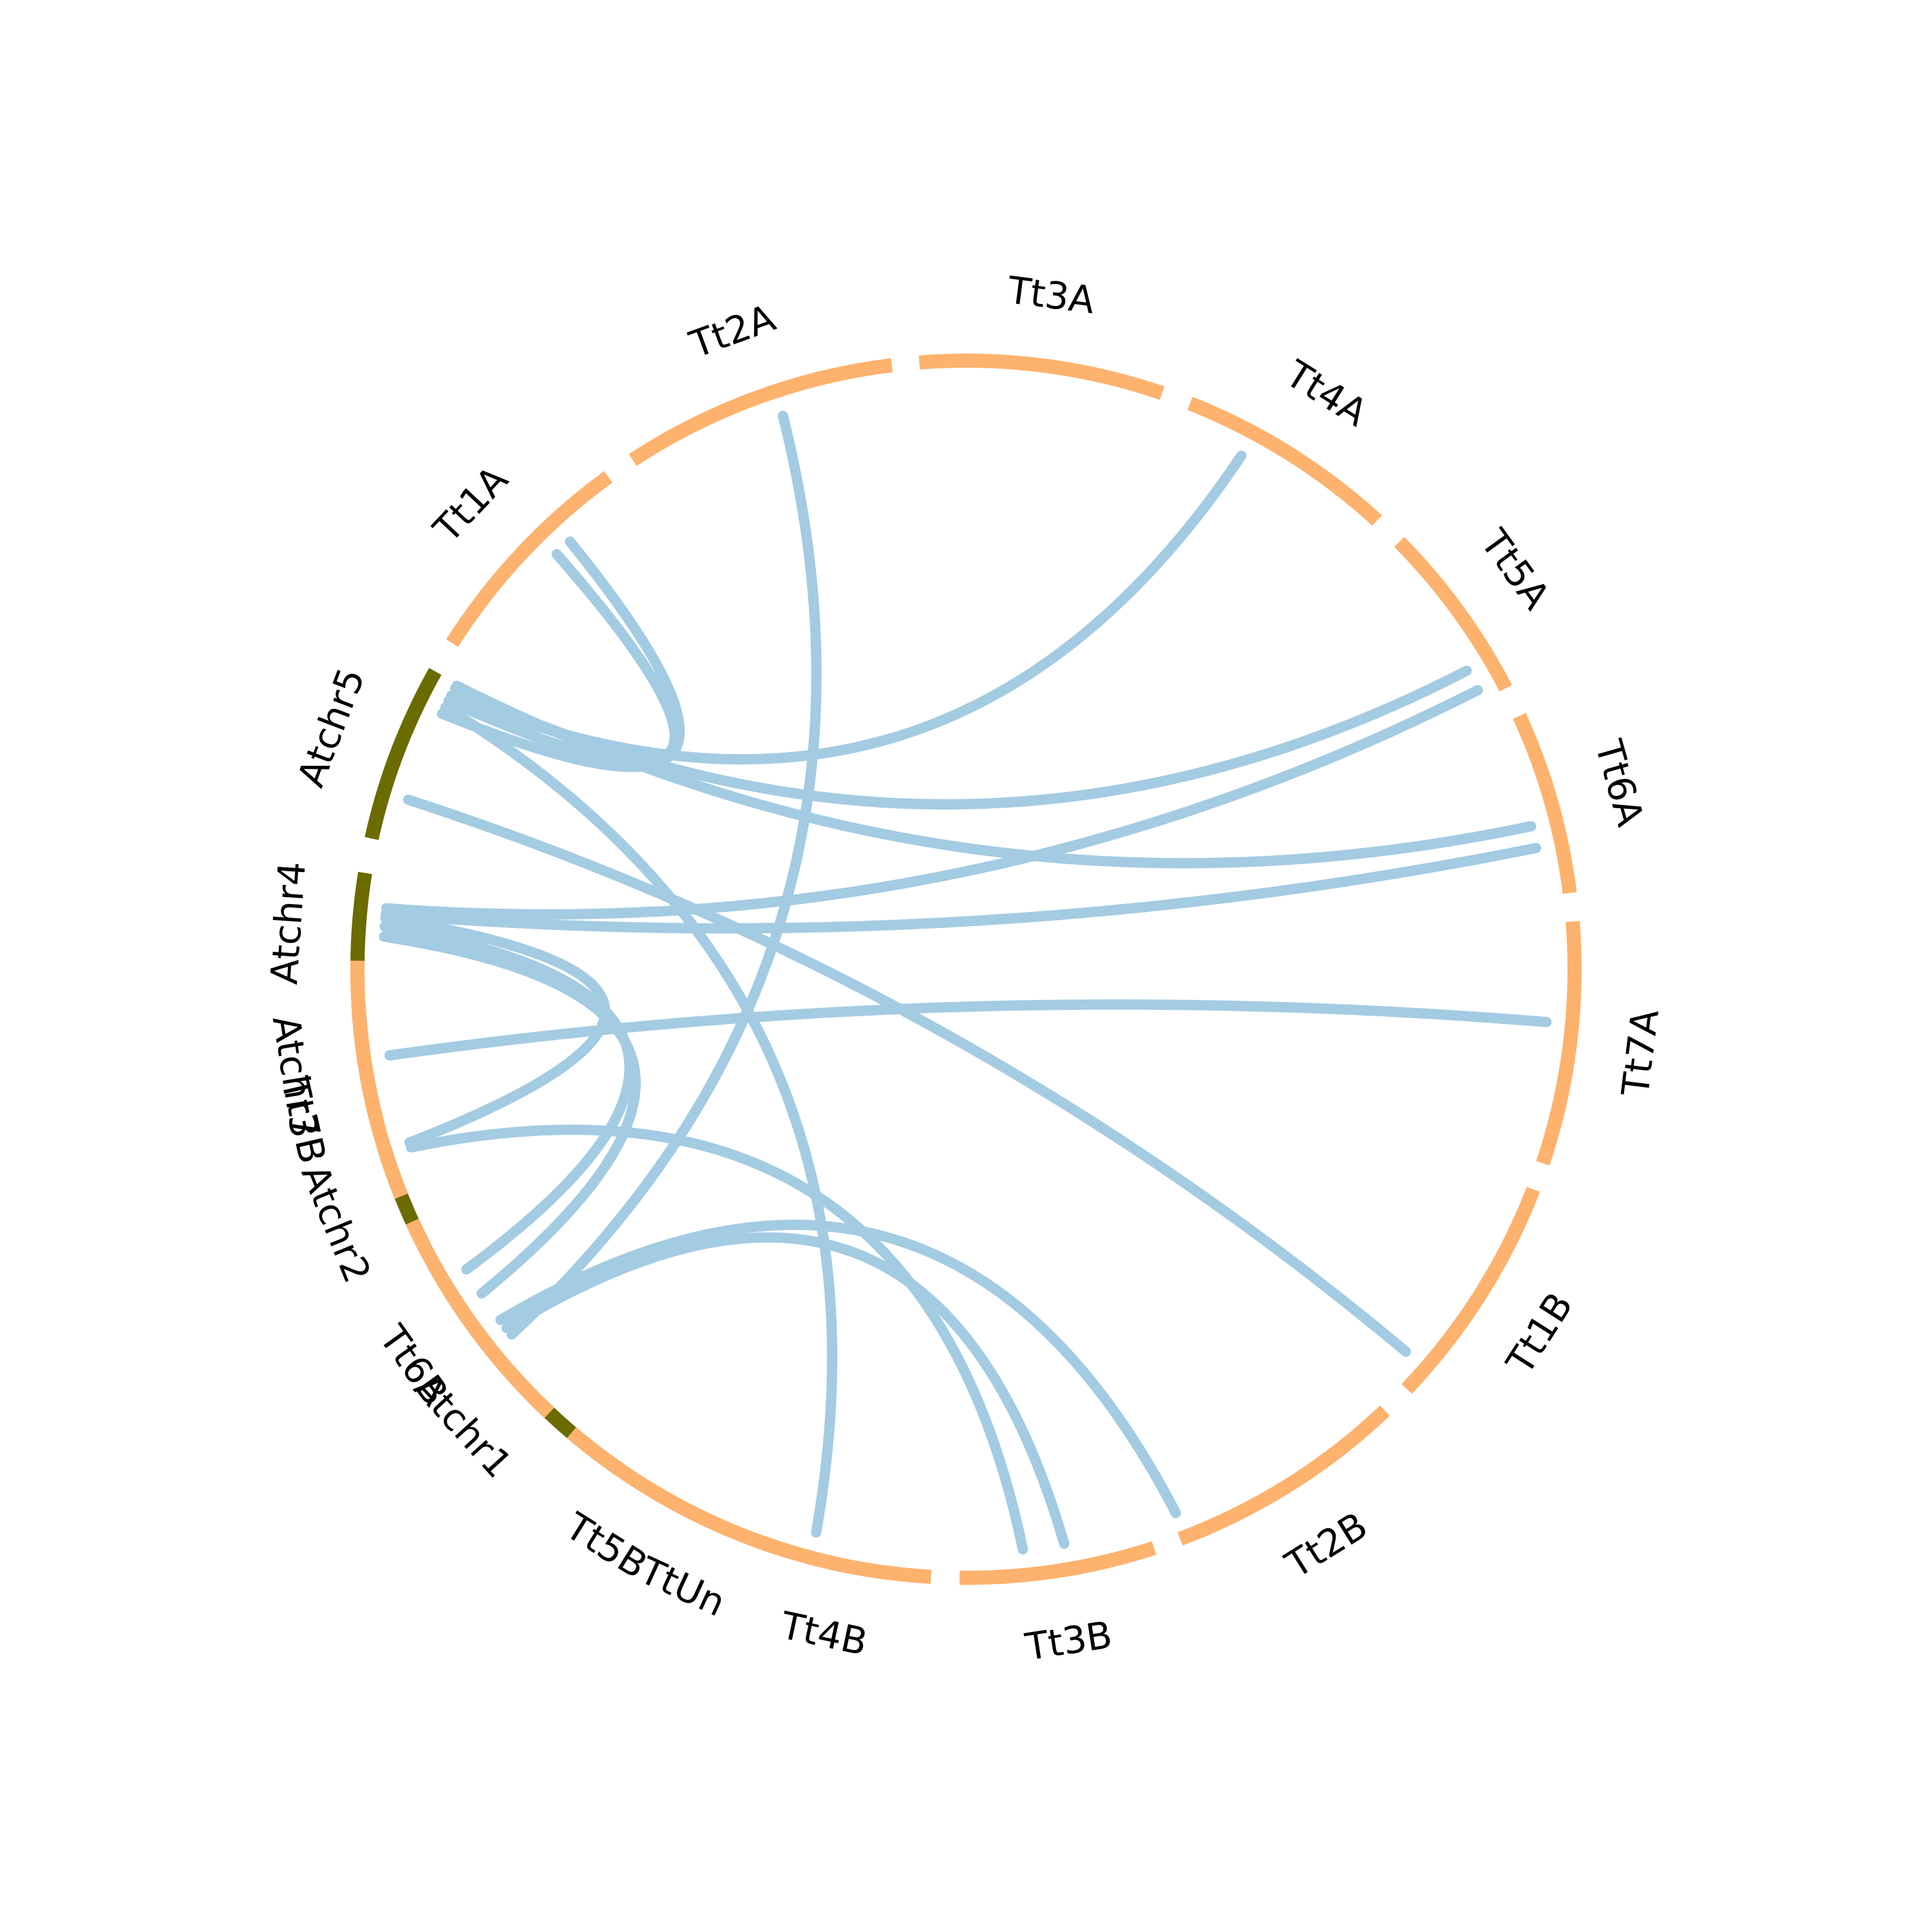 The width and height of the screenshot is (1932, 1932). I want to click on link-atchr2-tt3b, so click(717, 1339).